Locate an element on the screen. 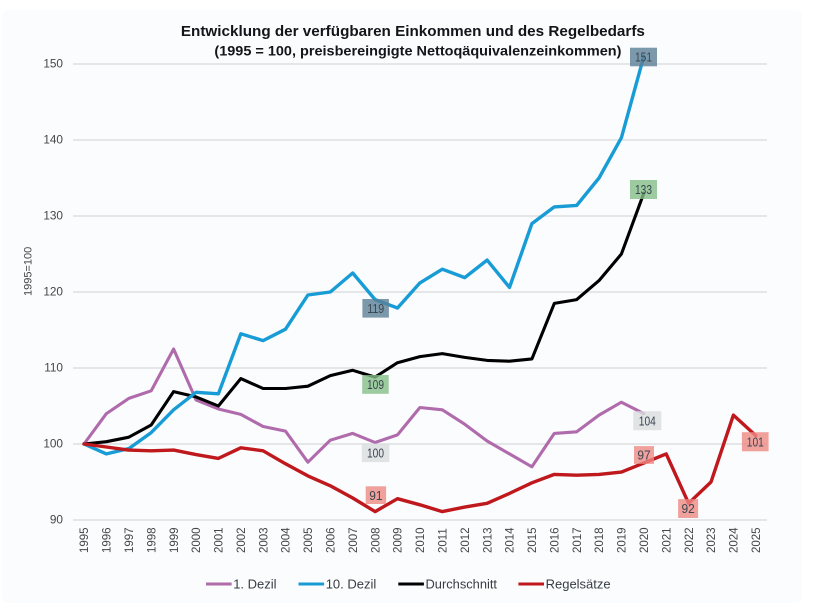 The image size is (825, 614). svg-text: 1. Dezil is located at coordinates (254, 584).